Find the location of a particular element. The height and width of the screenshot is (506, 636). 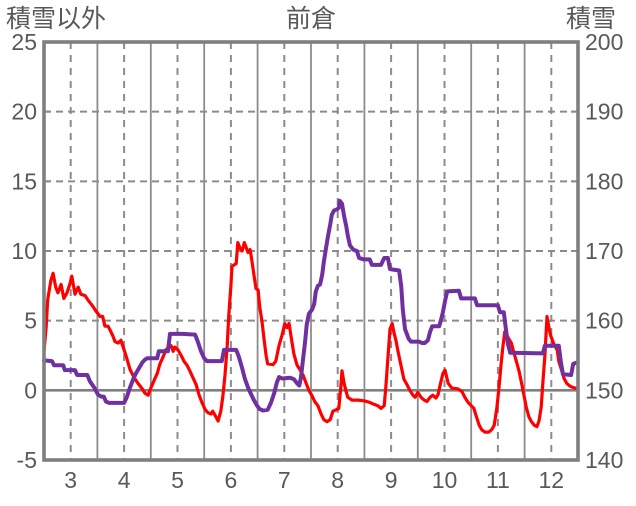

right-axis-tick-label: 180 is located at coordinates (604, 181).